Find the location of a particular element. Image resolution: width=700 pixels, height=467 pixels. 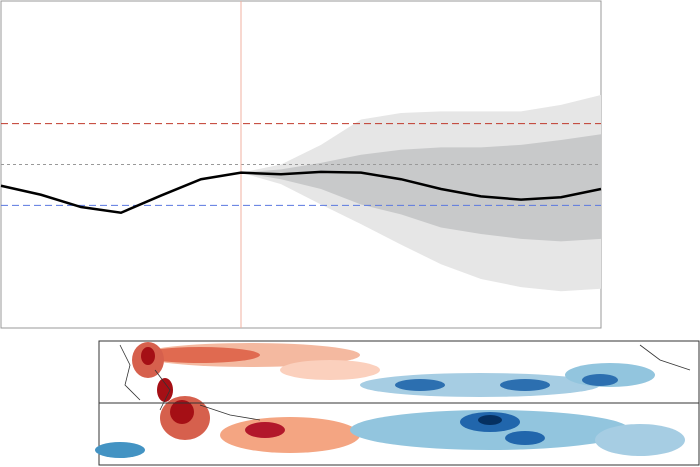

series-line is located at coordinates (301, 192).